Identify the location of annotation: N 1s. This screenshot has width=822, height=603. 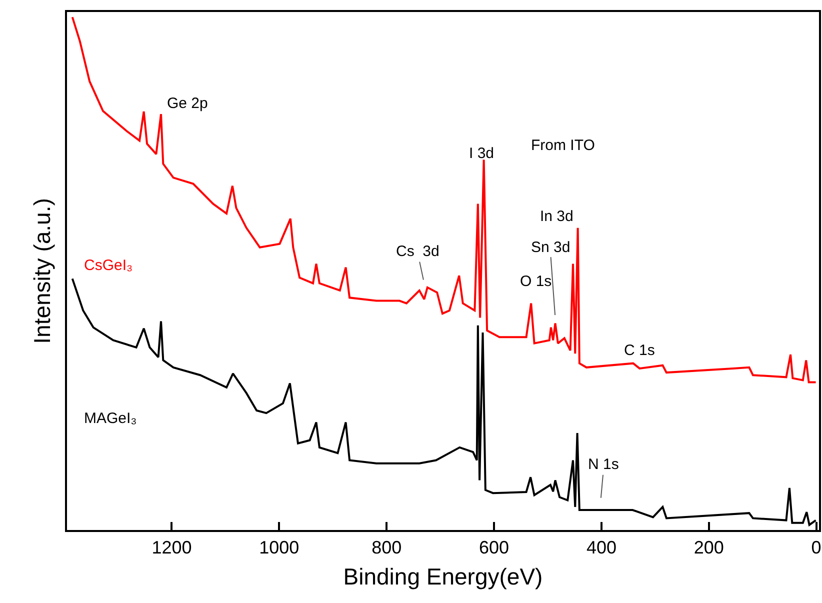
(603, 464).